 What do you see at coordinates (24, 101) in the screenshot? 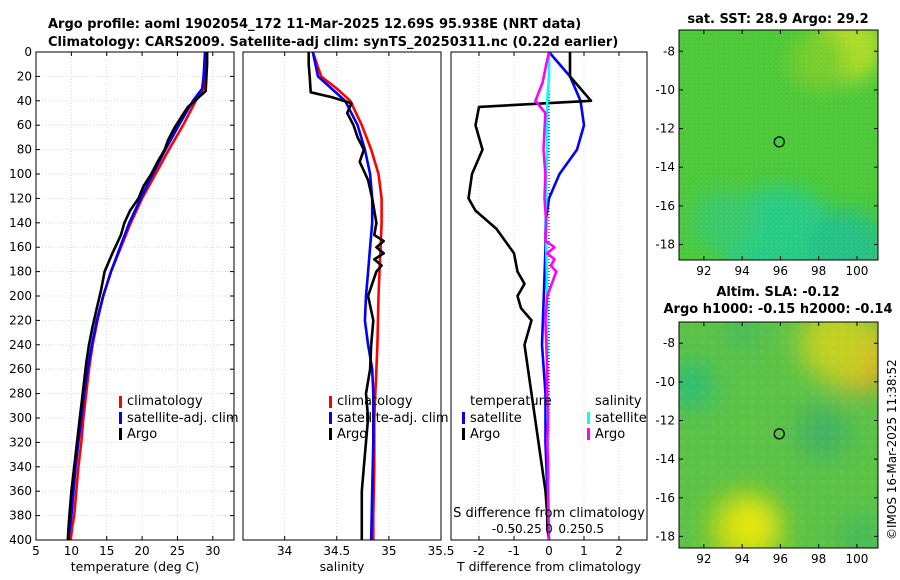
I see `y-tick-label: 40` at bounding box center [24, 101].